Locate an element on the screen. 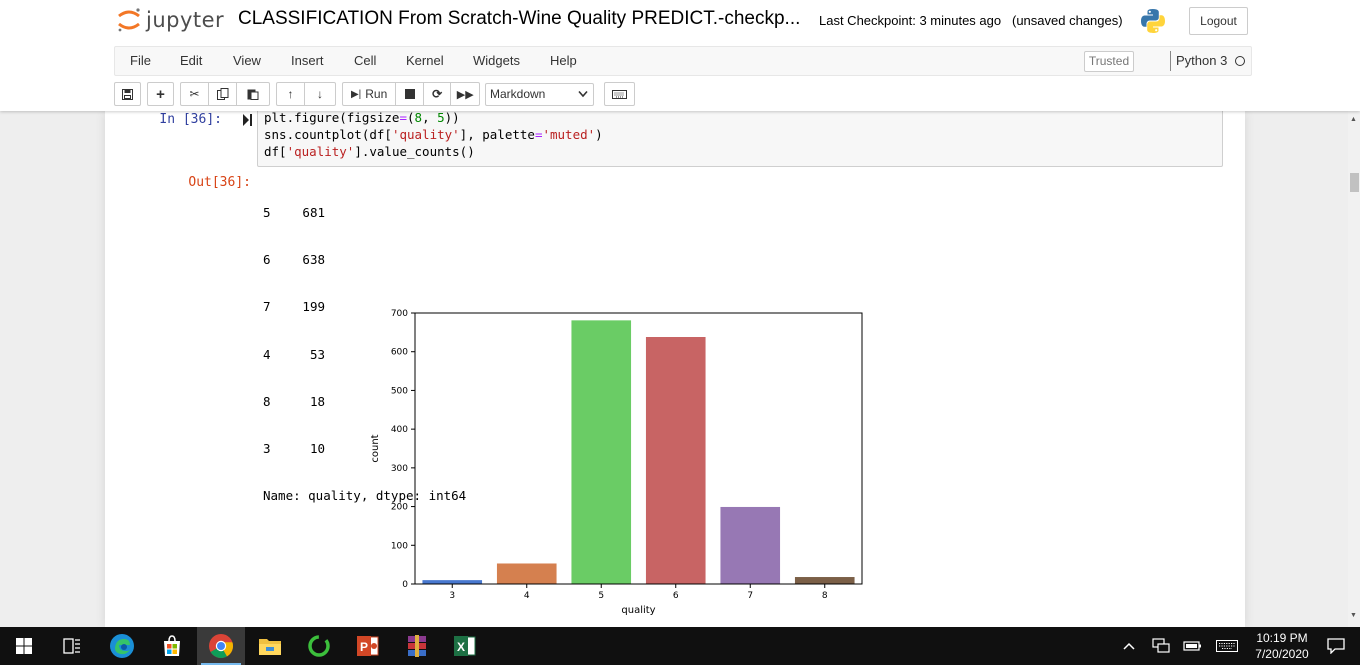 The image size is (1360, 665). restart-button: ⟳ is located at coordinates (438, 94).